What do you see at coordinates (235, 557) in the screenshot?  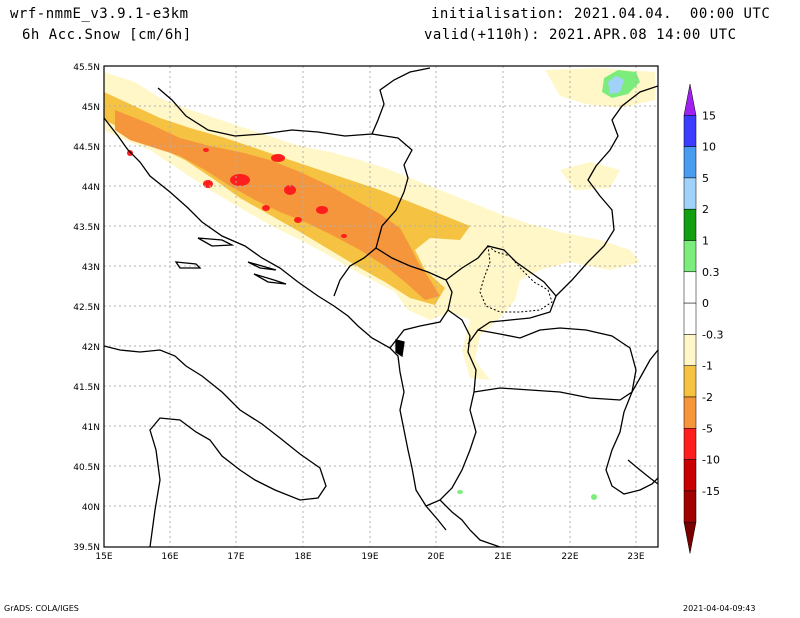 I see `lon-label: 17E` at bounding box center [235, 557].